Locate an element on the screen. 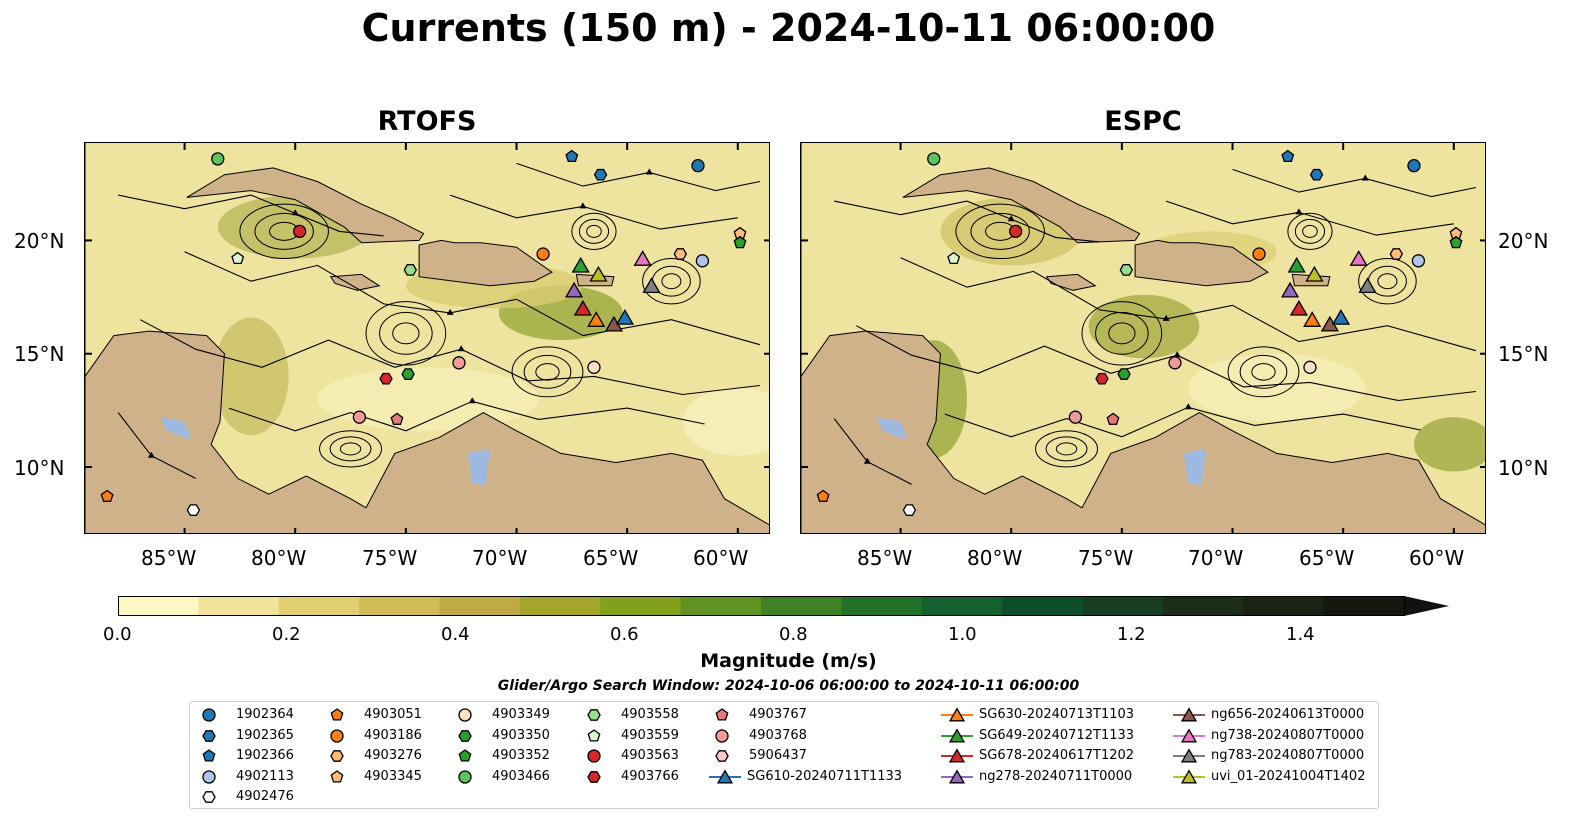 The height and width of the screenshot is (827, 1577). legend-label: 4902476 is located at coordinates (265, 796).